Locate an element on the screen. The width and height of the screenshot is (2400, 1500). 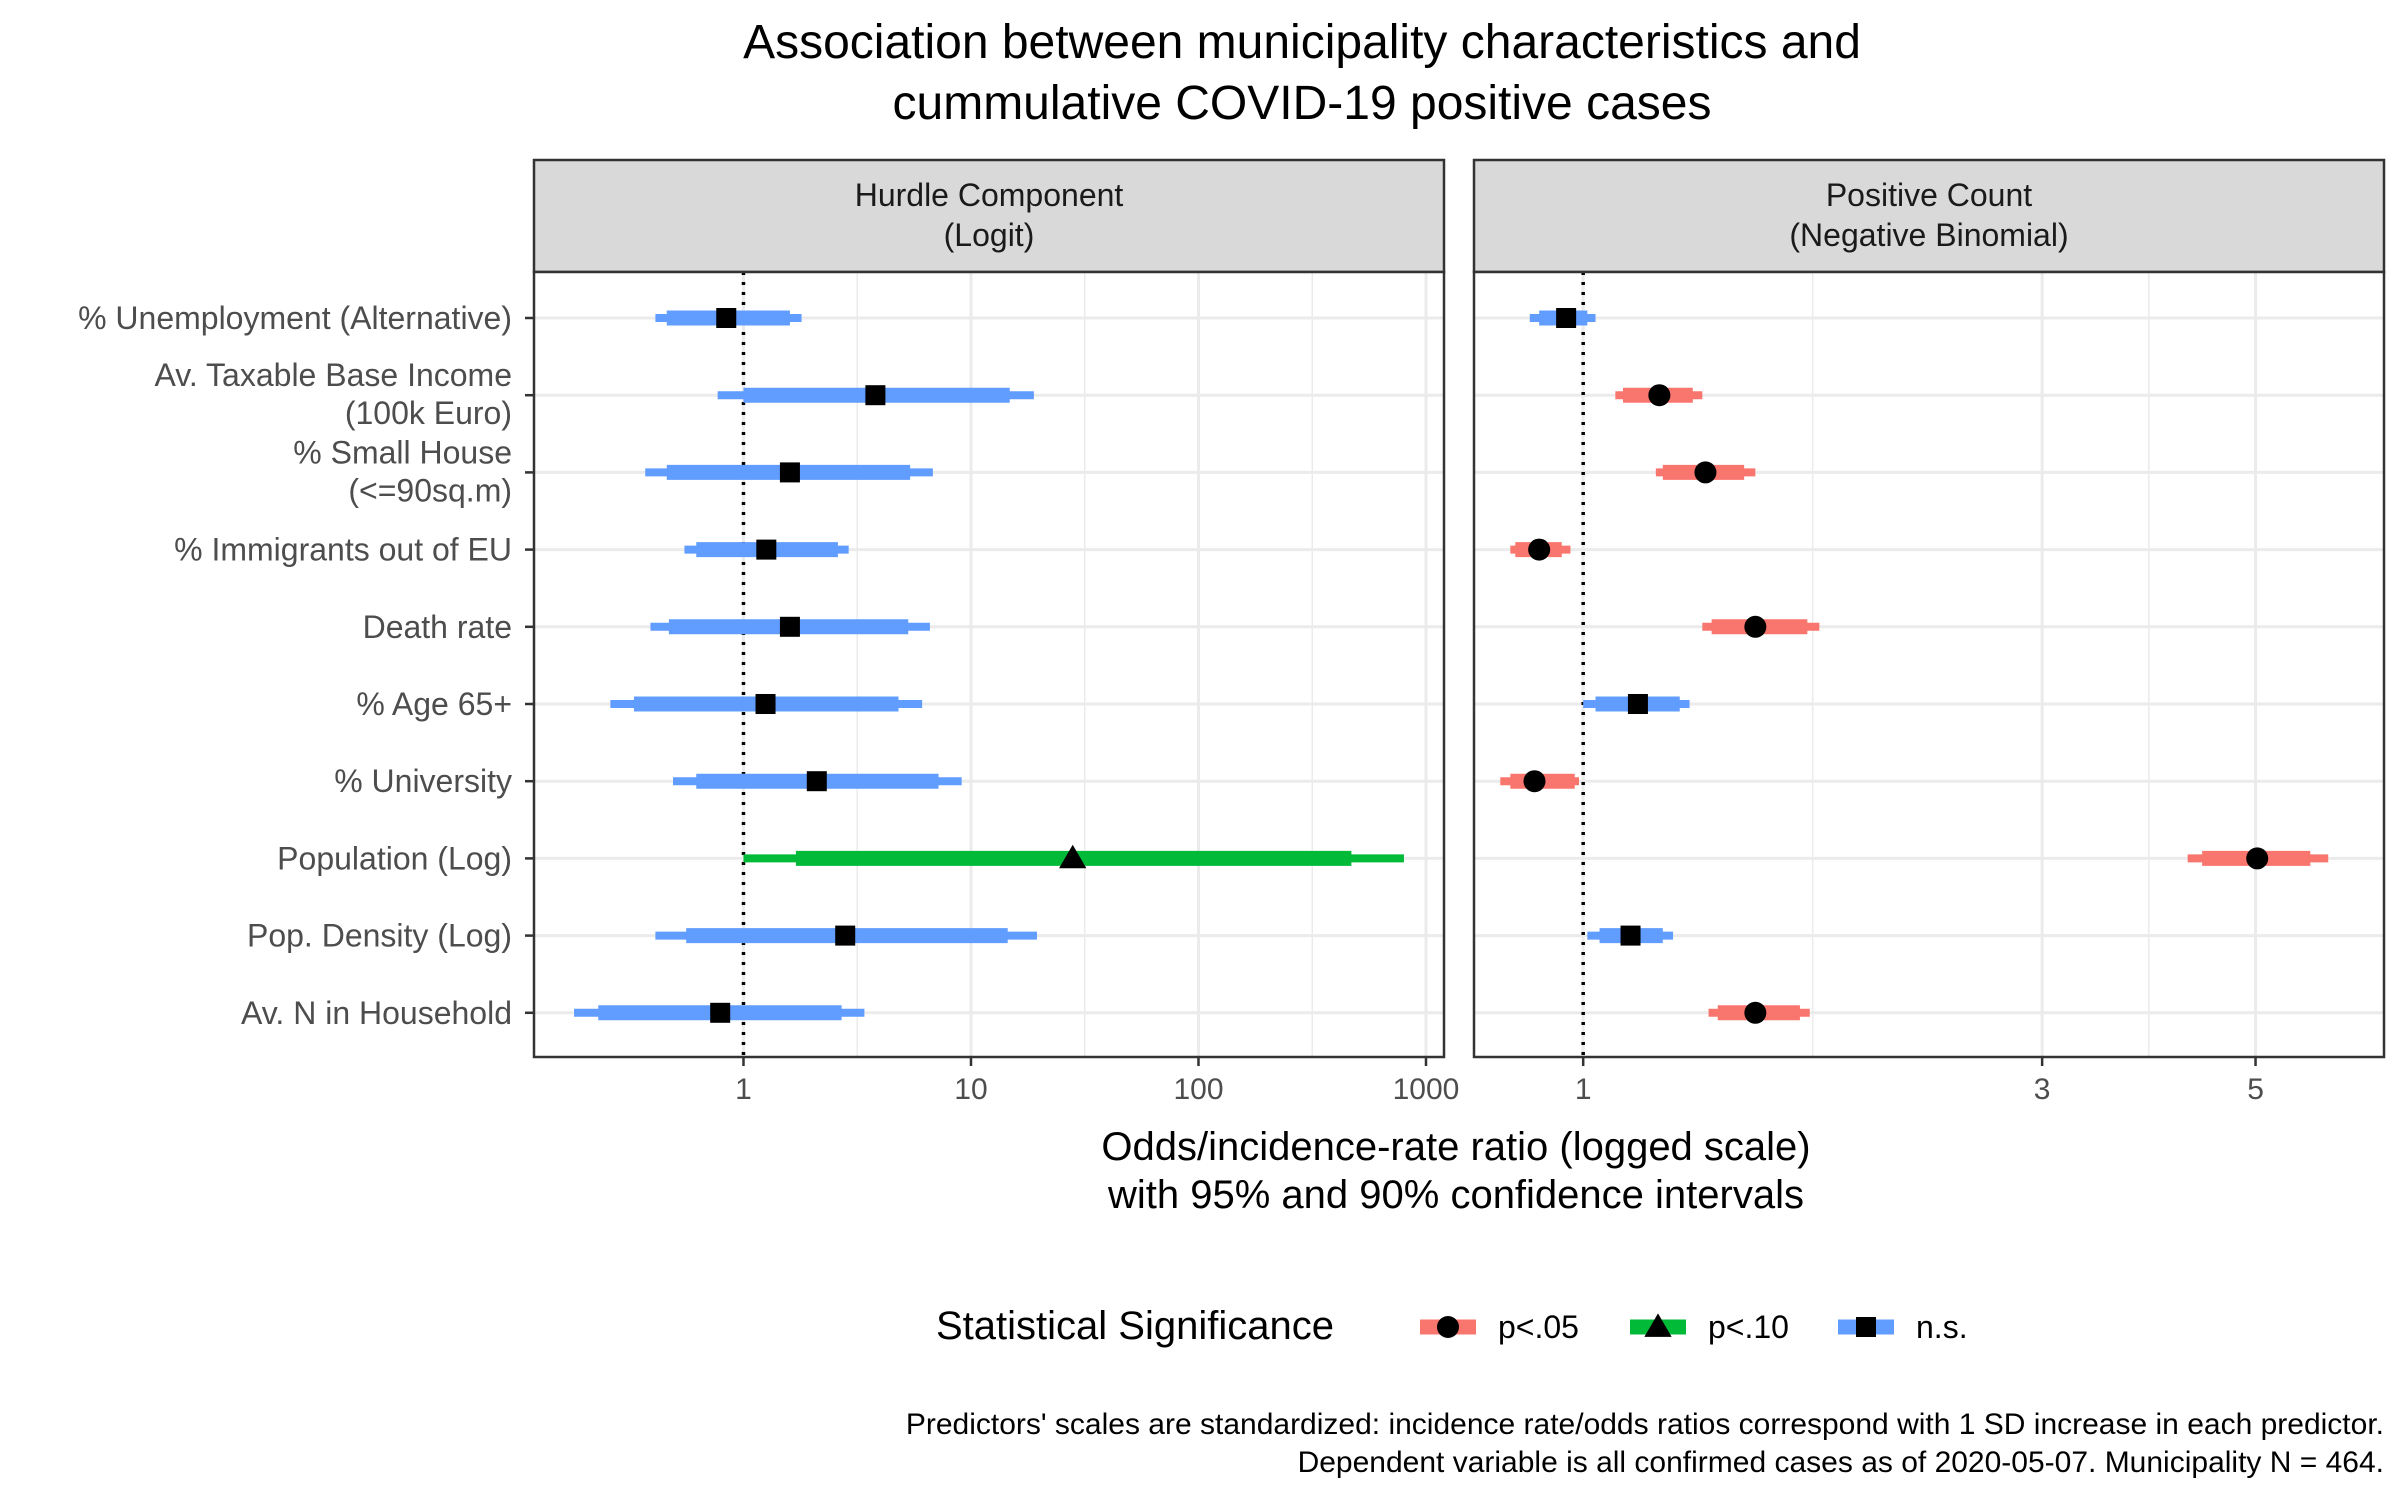
y-label-small-house: % Small House is located at coordinates (402, 452).